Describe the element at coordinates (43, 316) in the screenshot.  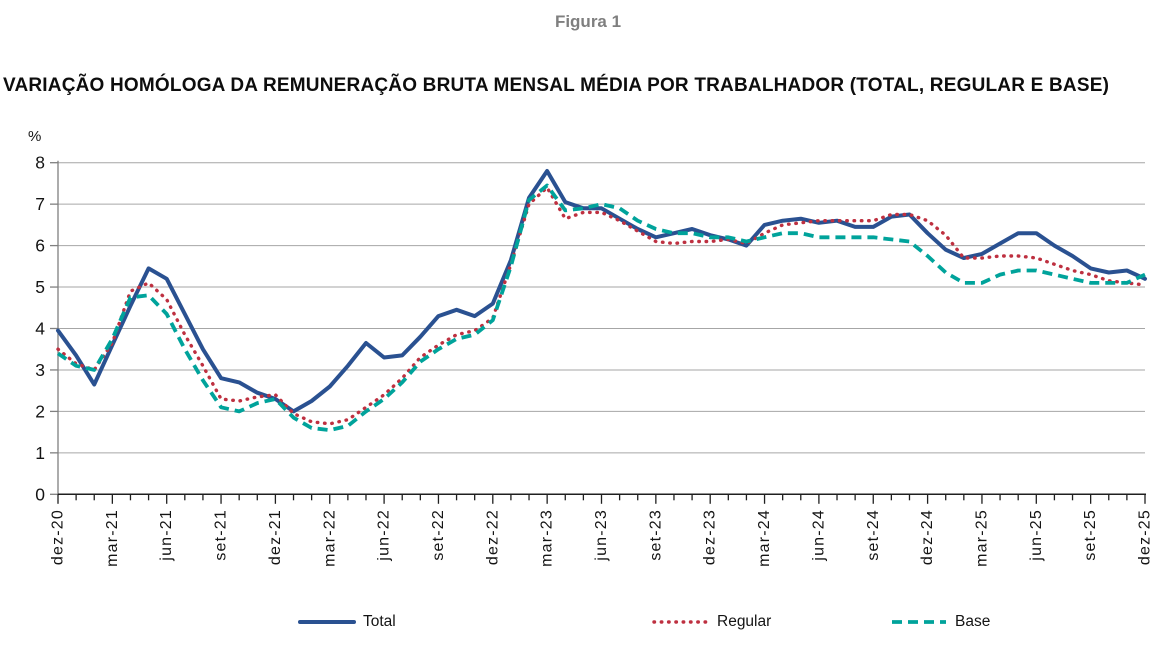
I see `y-axis: 0 1 2 3 4 5 6 7 8%` at that location.